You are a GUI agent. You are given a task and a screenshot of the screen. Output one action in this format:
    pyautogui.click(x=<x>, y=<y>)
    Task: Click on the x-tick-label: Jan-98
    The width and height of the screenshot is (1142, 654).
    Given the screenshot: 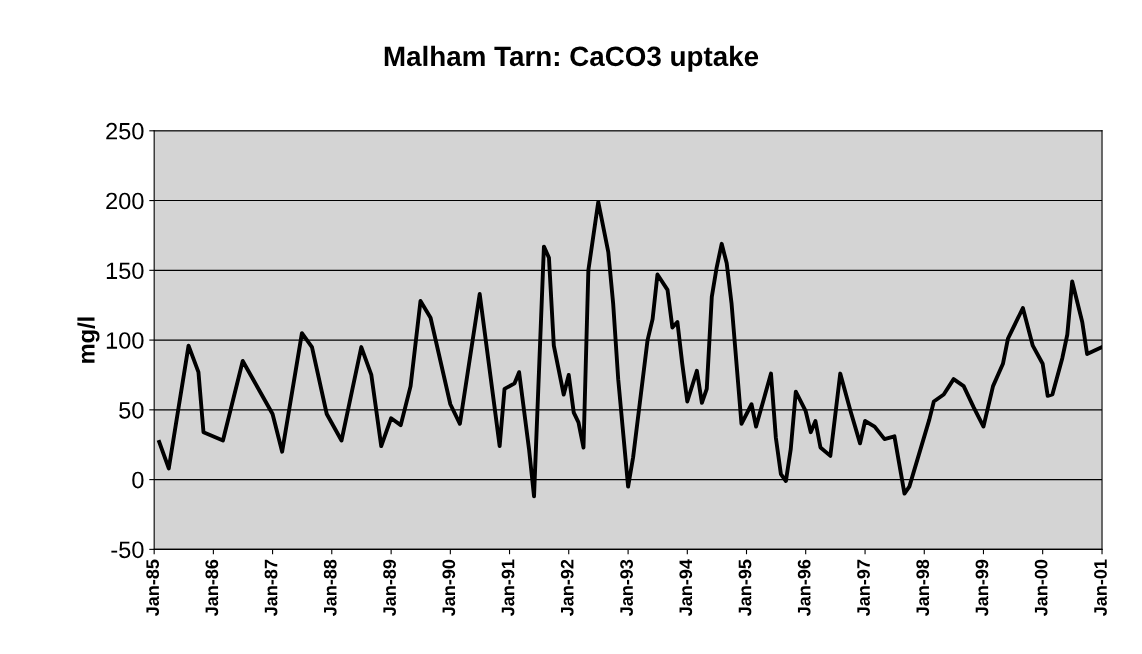 What is the action you would take?
    pyautogui.click(x=923, y=588)
    